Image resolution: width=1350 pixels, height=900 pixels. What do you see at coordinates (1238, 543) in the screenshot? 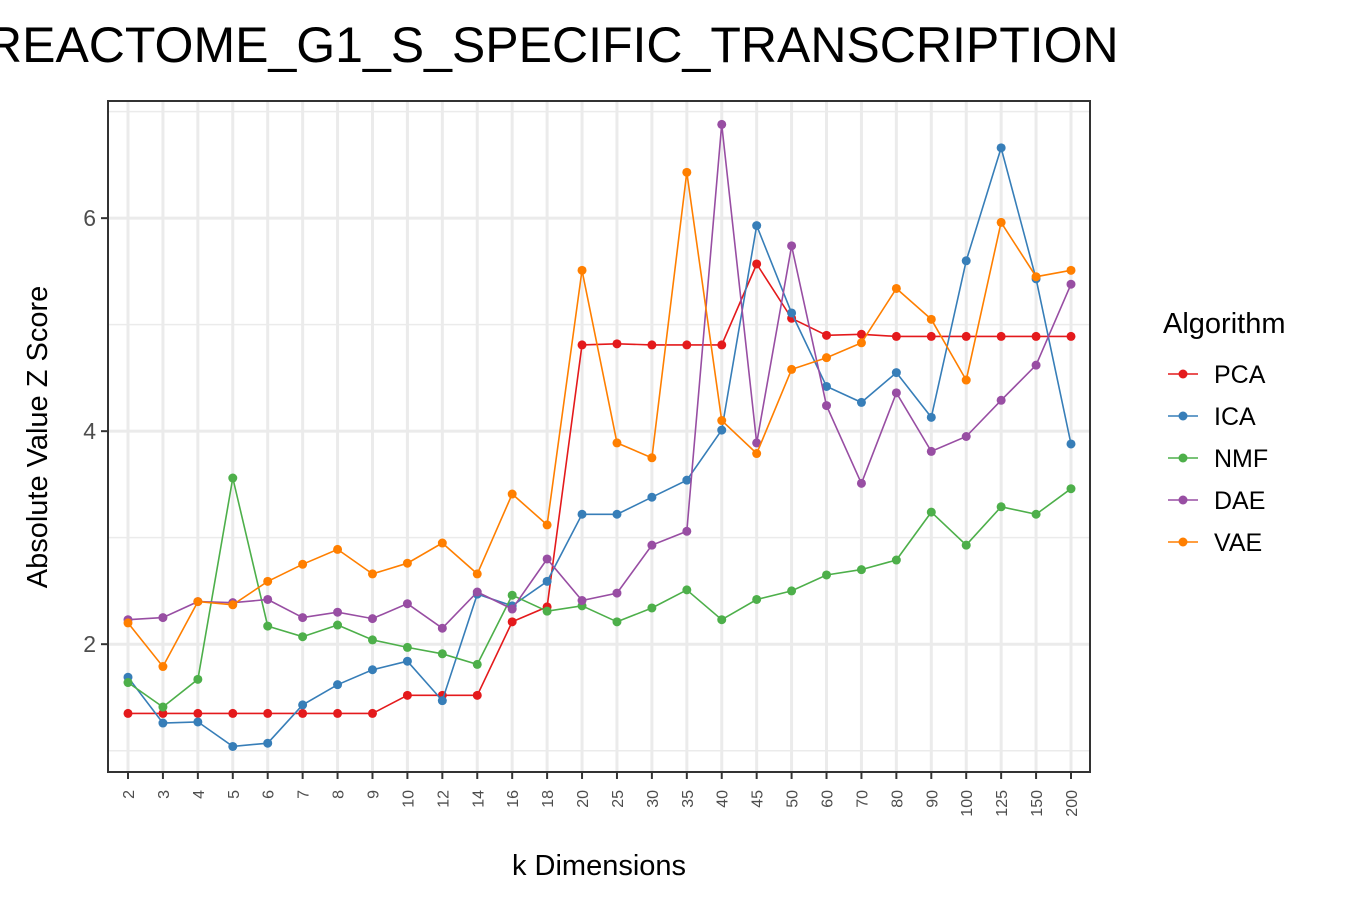
I see `legend-label: VAE` at bounding box center [1238, 543].